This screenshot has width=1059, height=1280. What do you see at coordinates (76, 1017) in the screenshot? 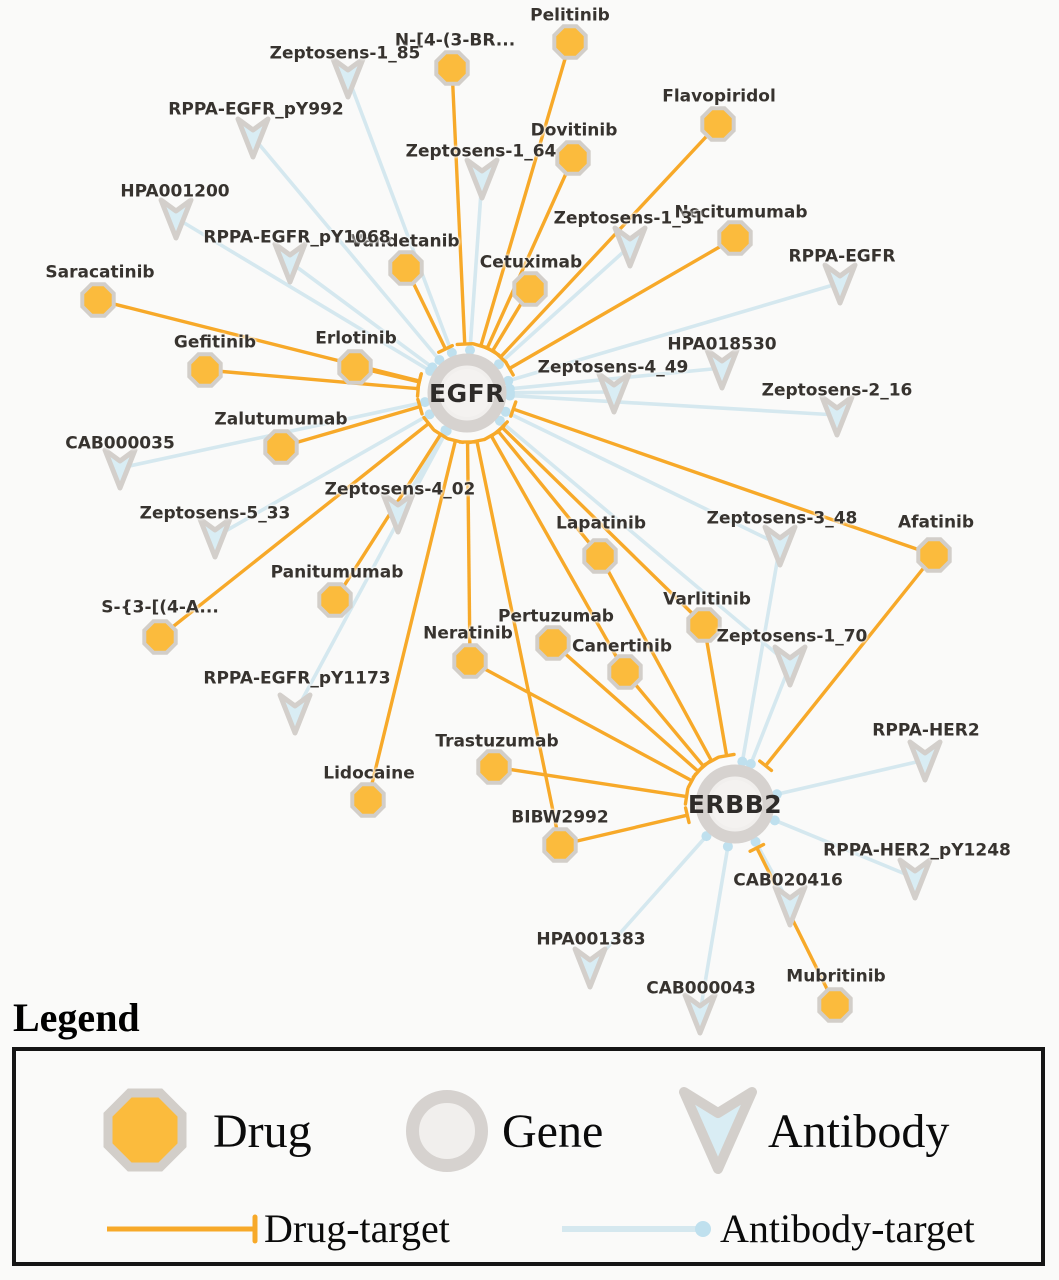
I see `legend-title: Legend` at bounding box center [76, 1017].